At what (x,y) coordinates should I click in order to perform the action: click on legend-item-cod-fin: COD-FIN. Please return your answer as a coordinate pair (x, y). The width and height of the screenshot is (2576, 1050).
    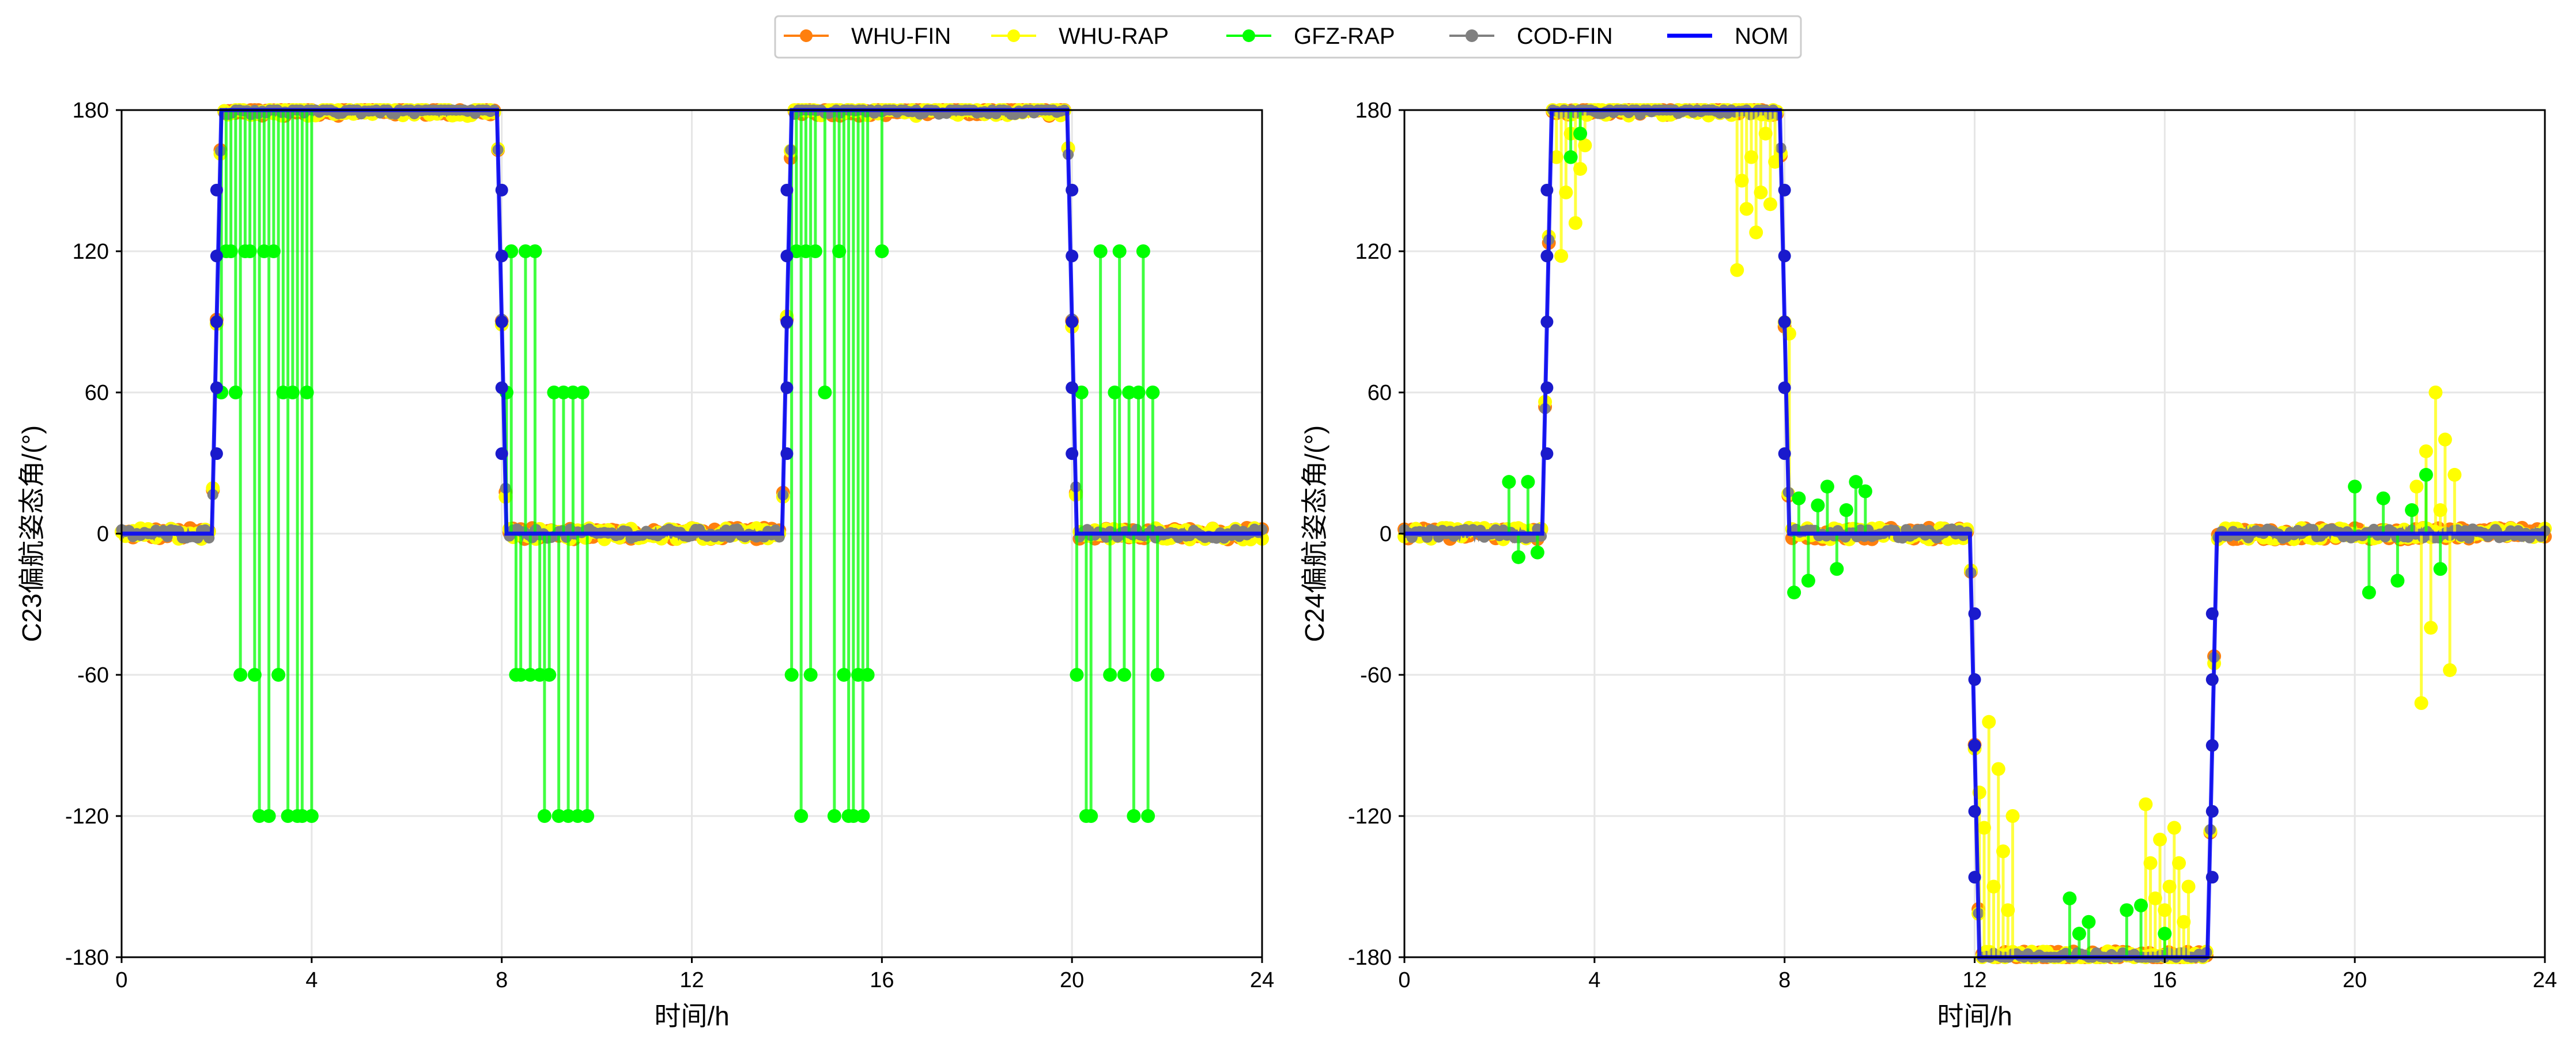
    Looking at the image, I should click on (1531, 36).